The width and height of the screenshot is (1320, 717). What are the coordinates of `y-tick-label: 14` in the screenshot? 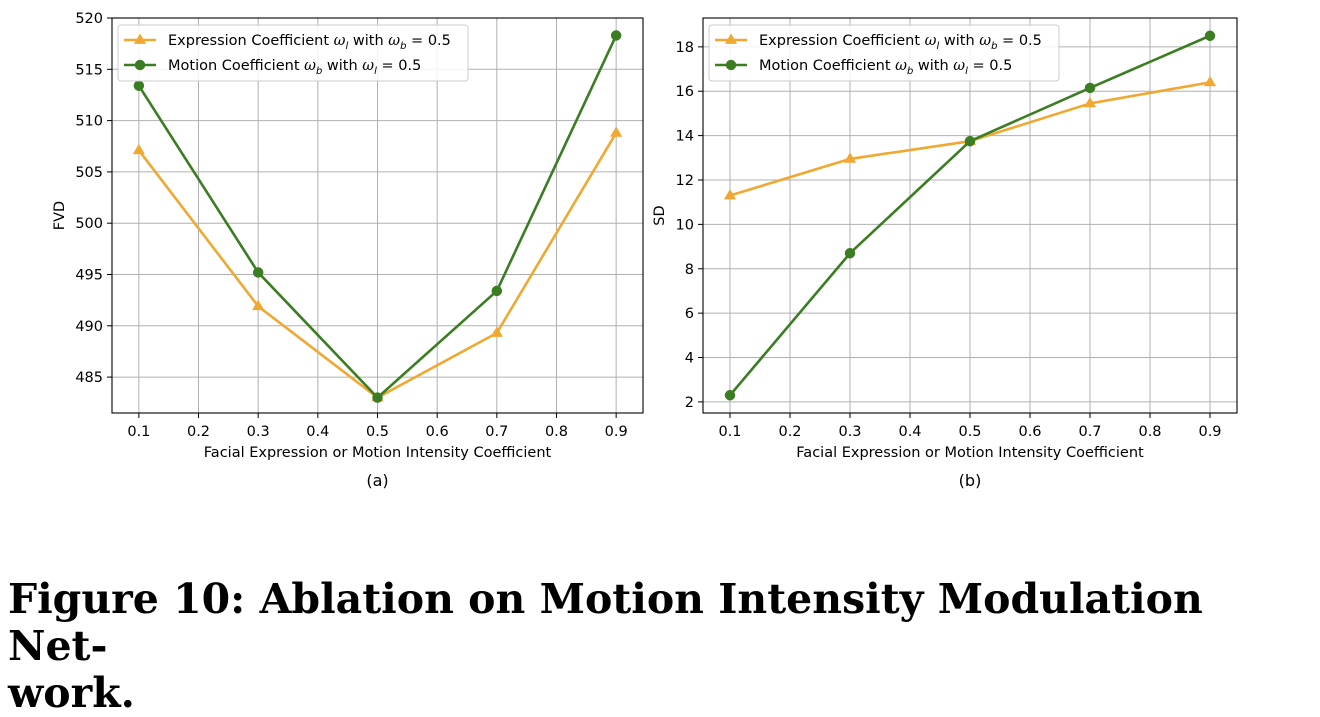 It's located at (685, 137).